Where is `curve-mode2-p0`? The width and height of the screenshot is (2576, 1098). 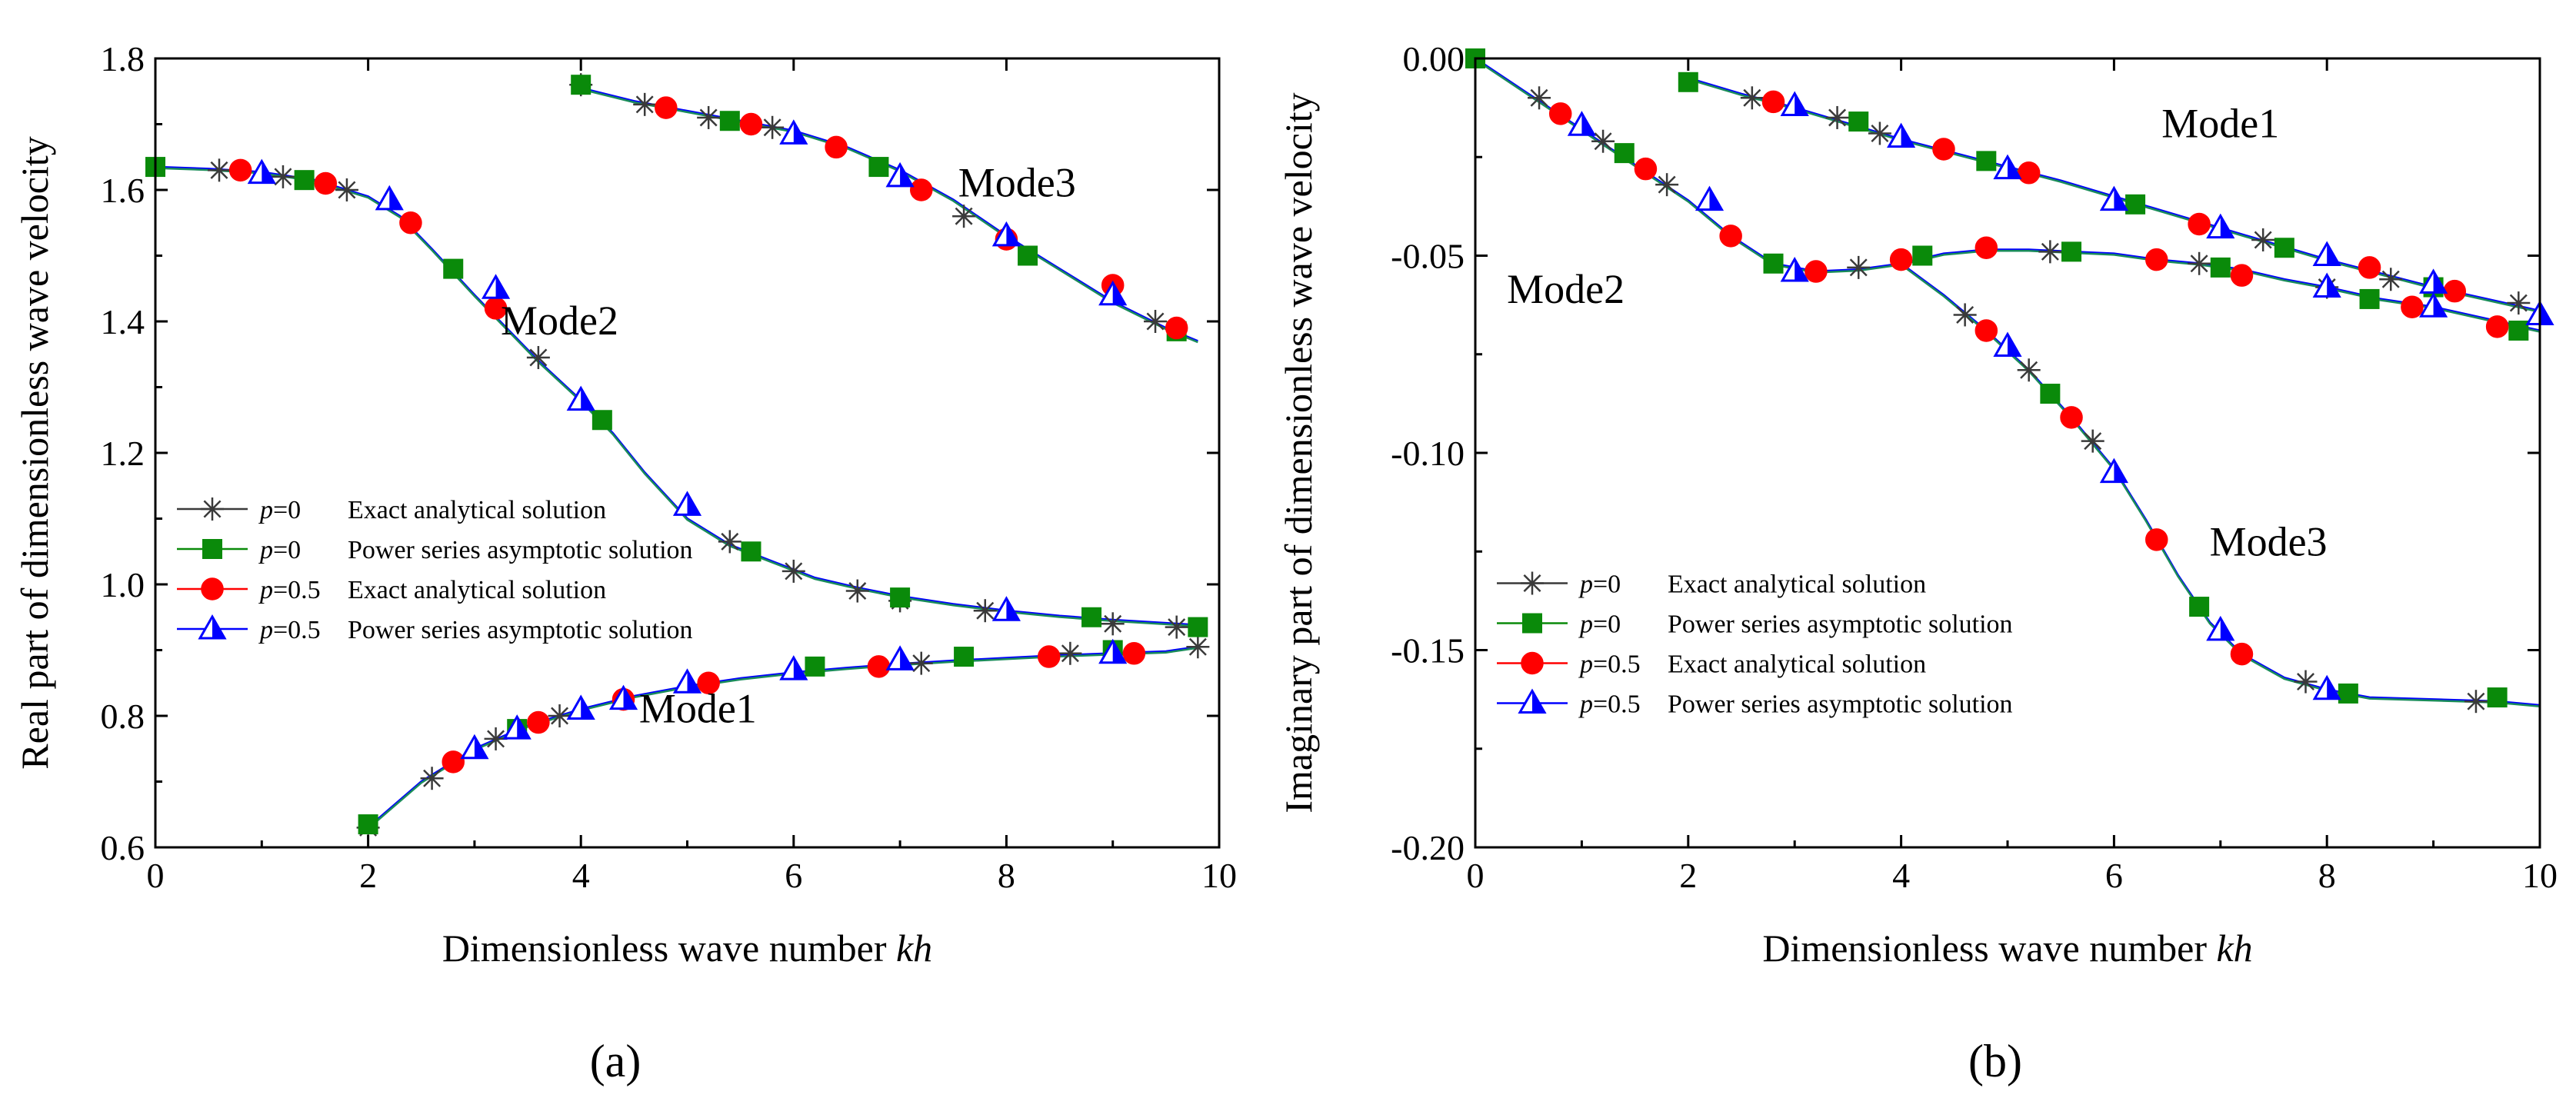 curve-mode2-p0 is located at coordinates (2008, 195).